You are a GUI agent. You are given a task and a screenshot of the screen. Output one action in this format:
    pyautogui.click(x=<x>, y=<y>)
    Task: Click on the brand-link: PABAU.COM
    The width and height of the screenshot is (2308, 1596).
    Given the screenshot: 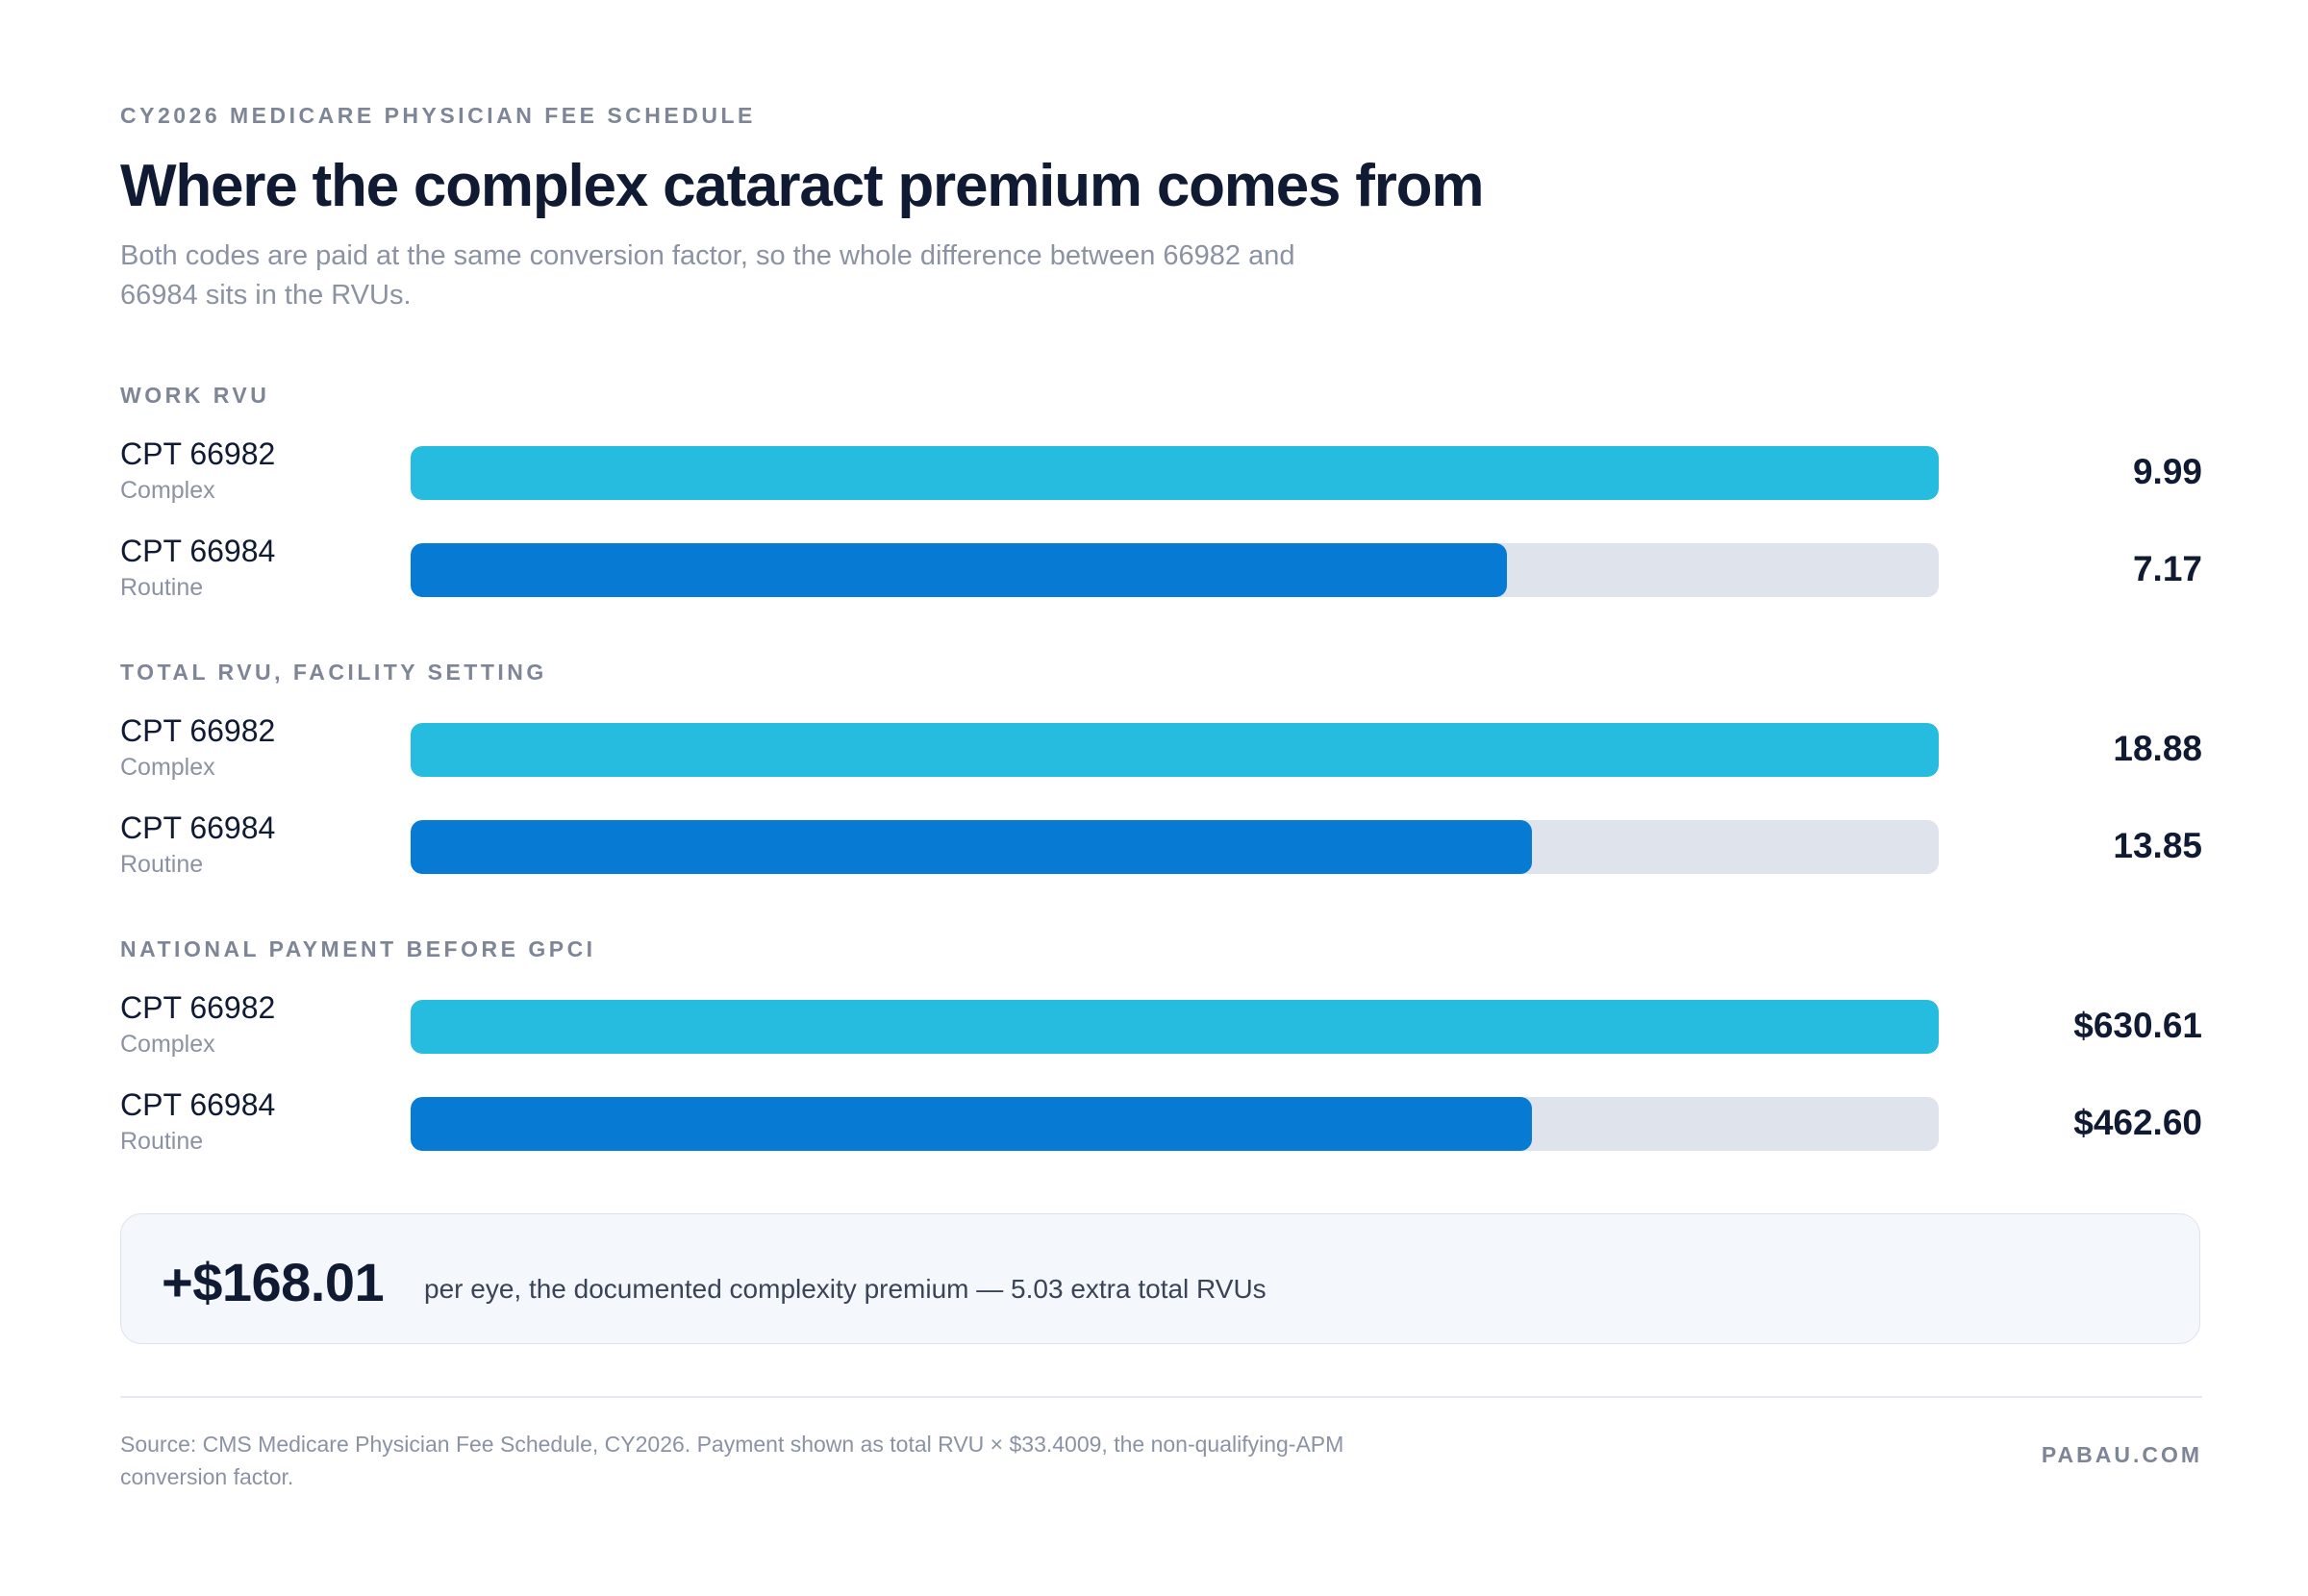 What is the action you would take?
    pyautogui.click(x=2122, y=1454)
    